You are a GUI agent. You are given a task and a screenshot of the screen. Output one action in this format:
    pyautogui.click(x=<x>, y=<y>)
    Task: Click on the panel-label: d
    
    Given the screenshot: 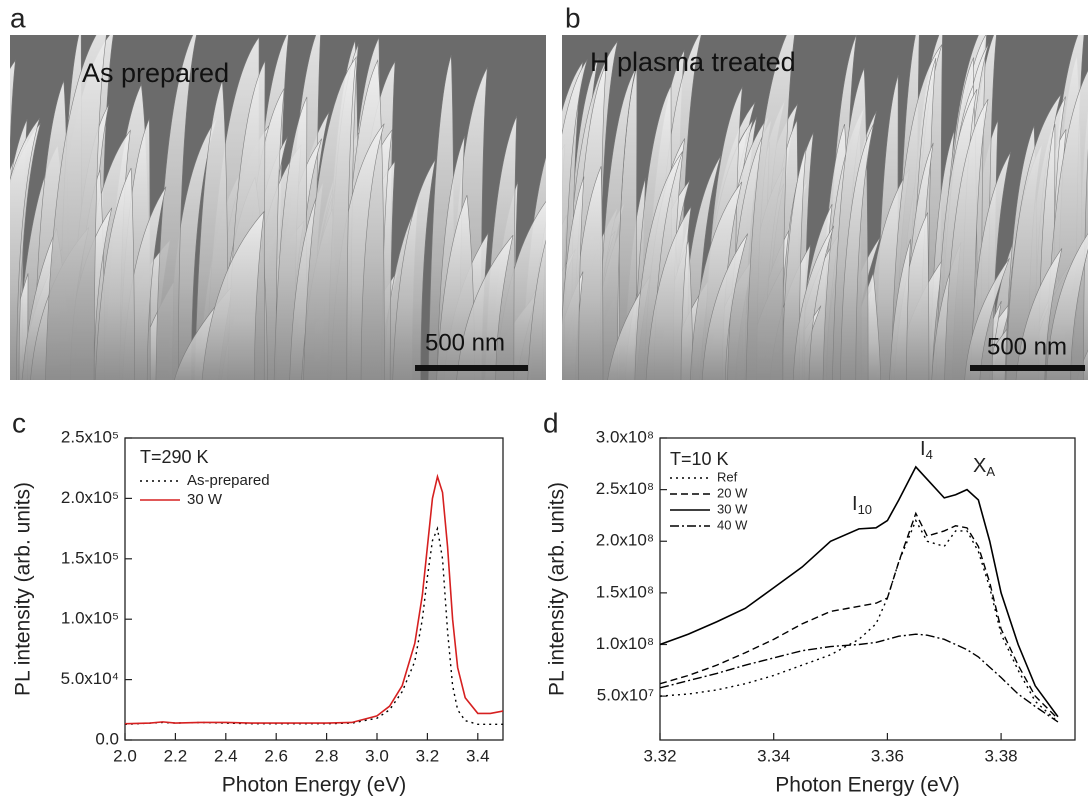 What is the action you would take?
    pyautogui.click(x=551, y=422)
    